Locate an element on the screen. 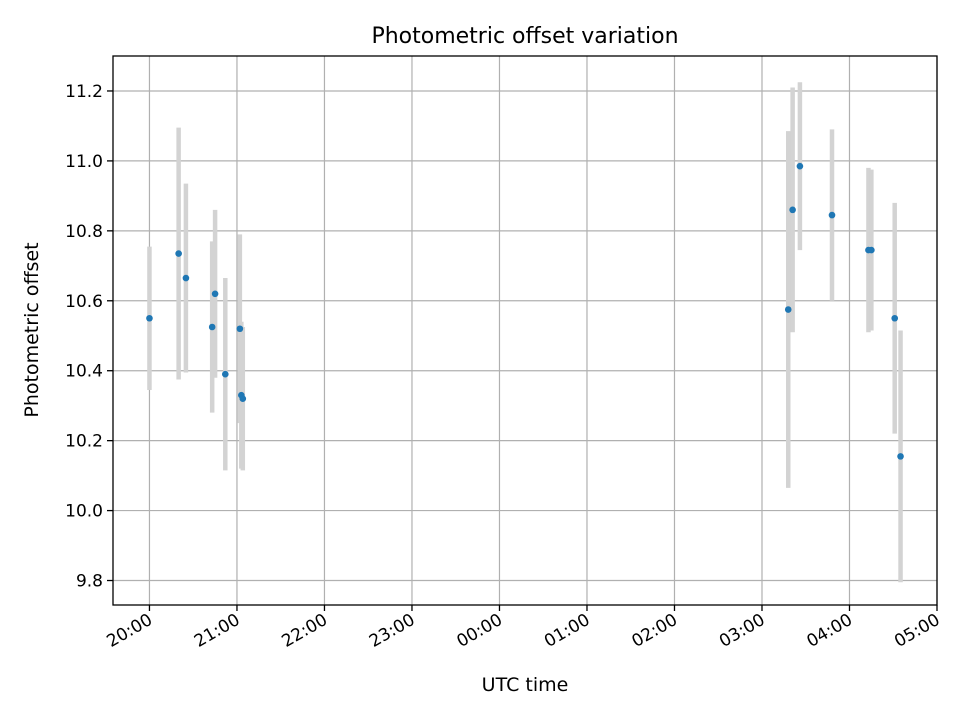 This screenshot has height=720, width=960. x-axis-label: UTC time is located at coordinates (525, 685).